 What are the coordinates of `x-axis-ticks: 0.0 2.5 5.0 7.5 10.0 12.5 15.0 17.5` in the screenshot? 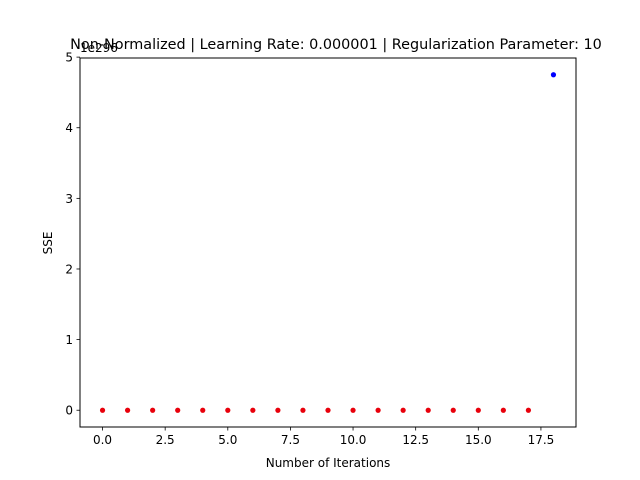 It's located at (323, 437).